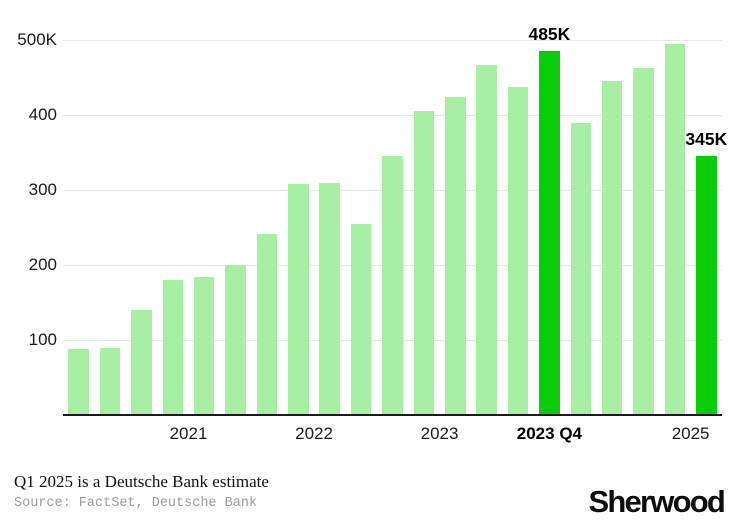 This screenshot has width=735, height=531. Describe the element at coordinates (392, 415) in the screenshot. I see `x-axis-line` at that location.